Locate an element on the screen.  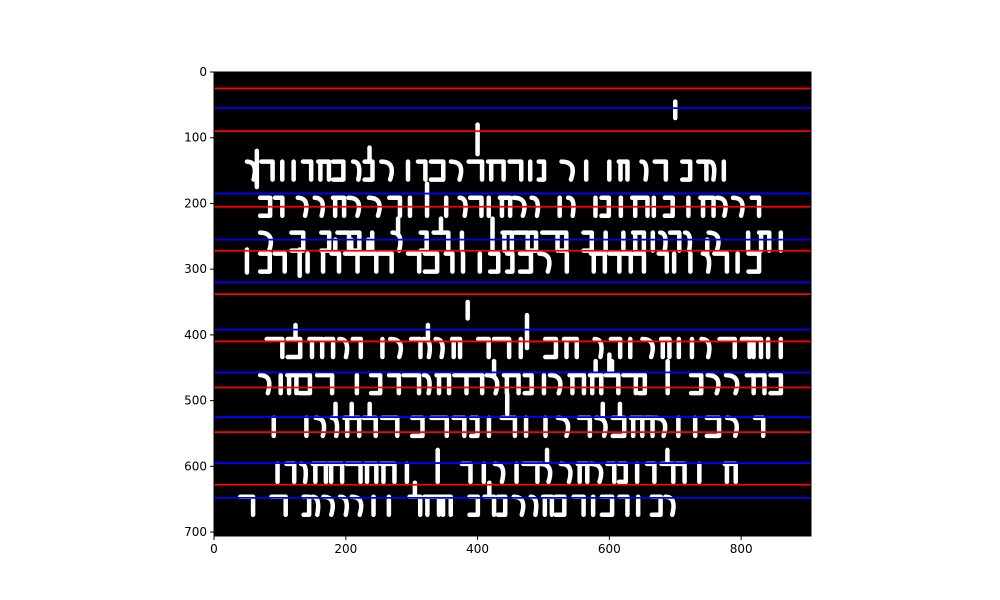
y-tick-label-600: 600 is located at coordinates (195, 466).